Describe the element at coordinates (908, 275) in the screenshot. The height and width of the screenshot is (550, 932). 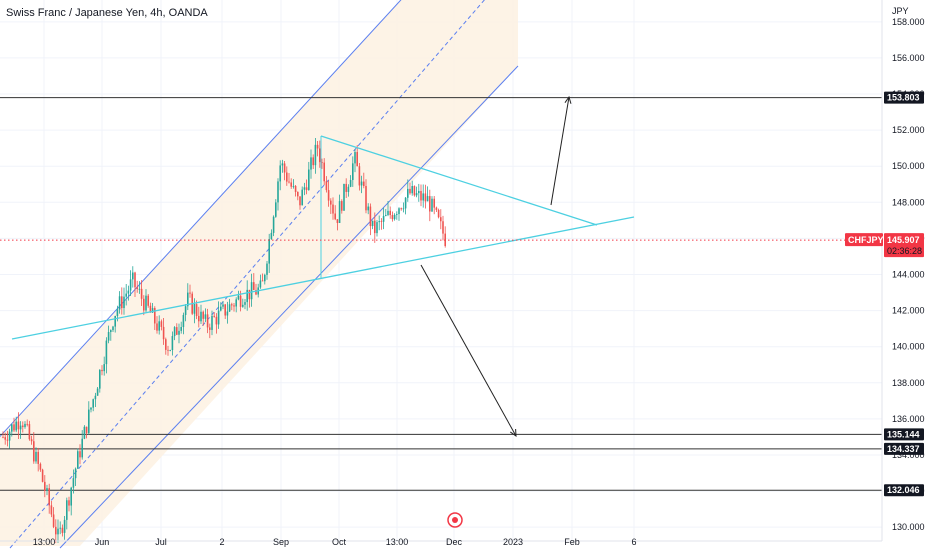
I see `y-tick-label: 144.000` at that location.